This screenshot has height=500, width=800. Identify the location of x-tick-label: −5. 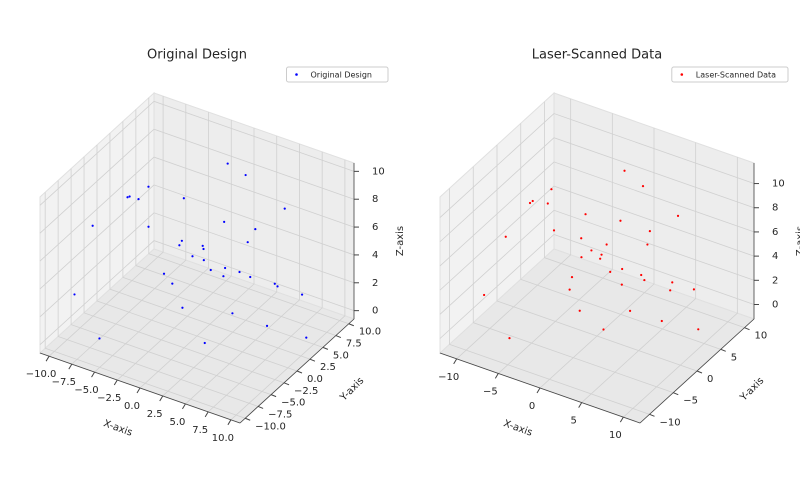
(490, 391).